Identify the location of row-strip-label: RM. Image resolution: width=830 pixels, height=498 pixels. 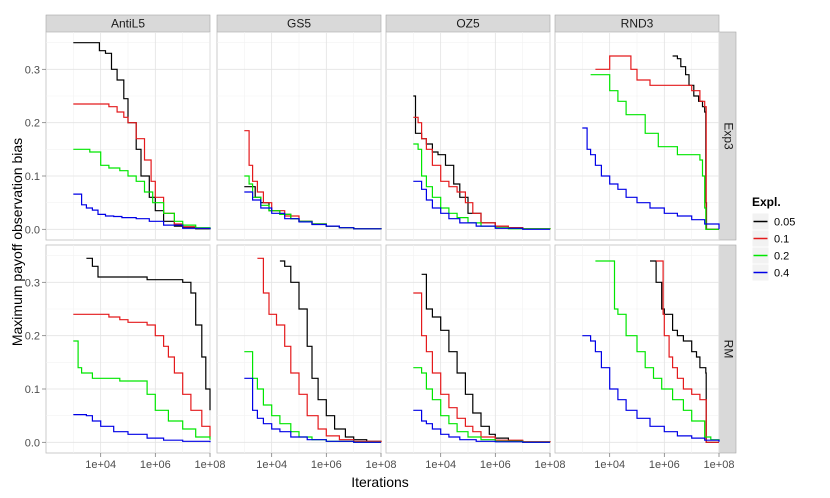
(728, 349).